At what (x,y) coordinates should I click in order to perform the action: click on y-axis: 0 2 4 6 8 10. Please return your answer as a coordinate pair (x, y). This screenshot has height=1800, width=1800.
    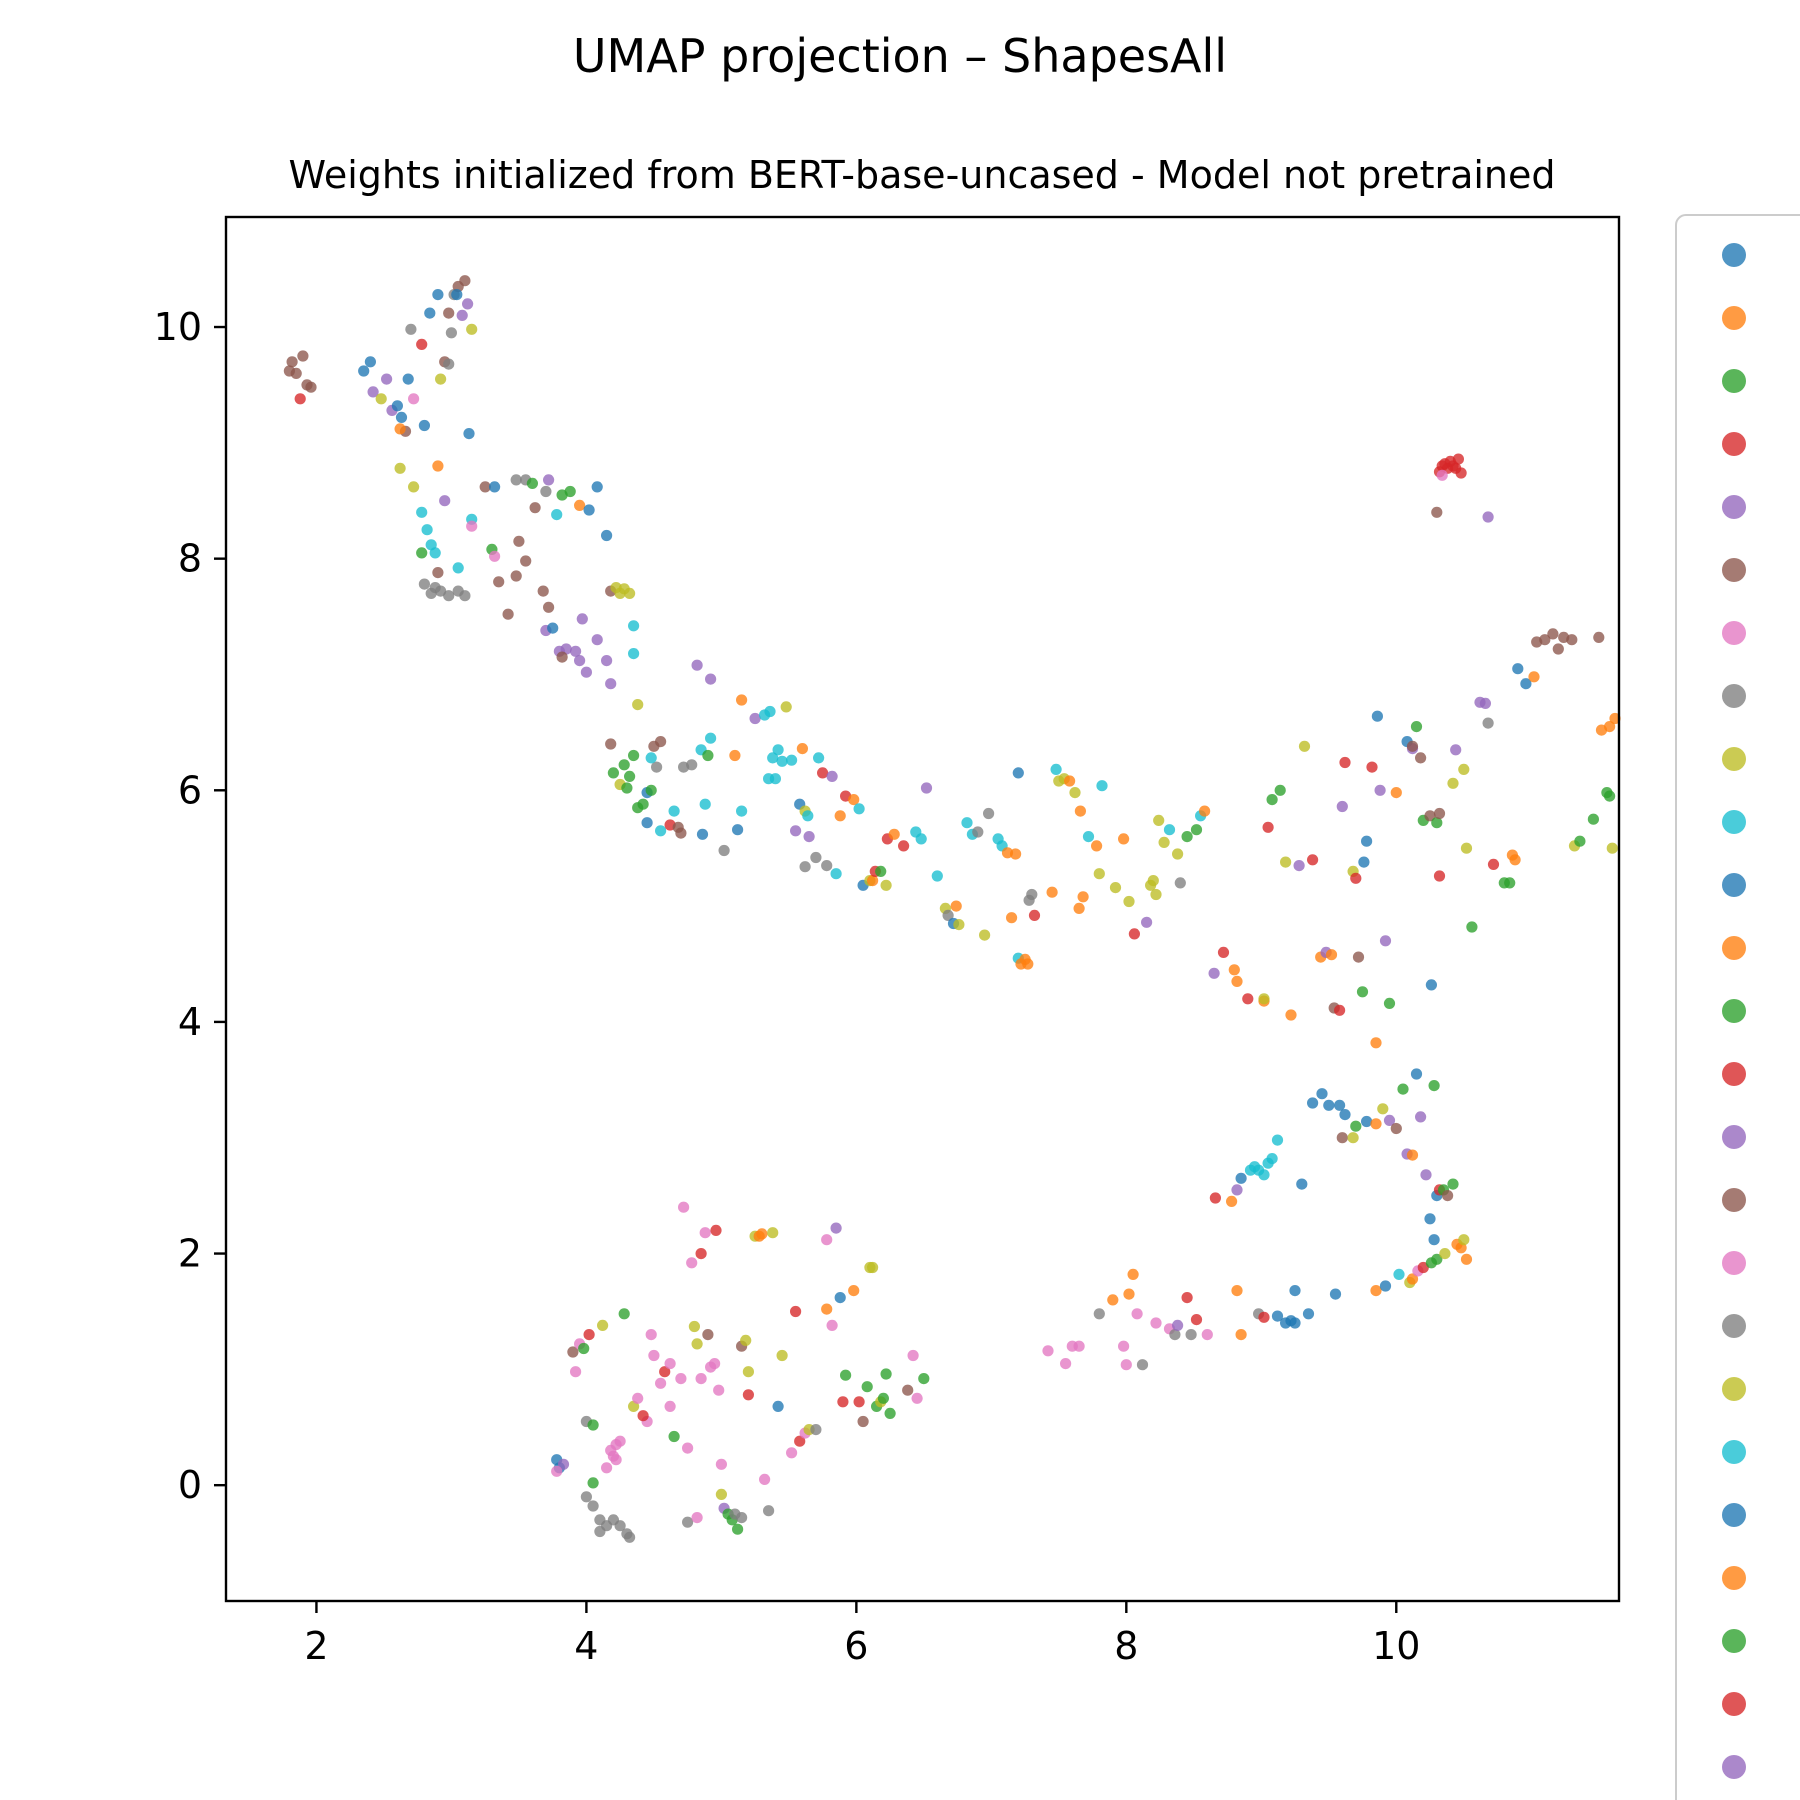
    Looking at the image, I should click on (190, 906).